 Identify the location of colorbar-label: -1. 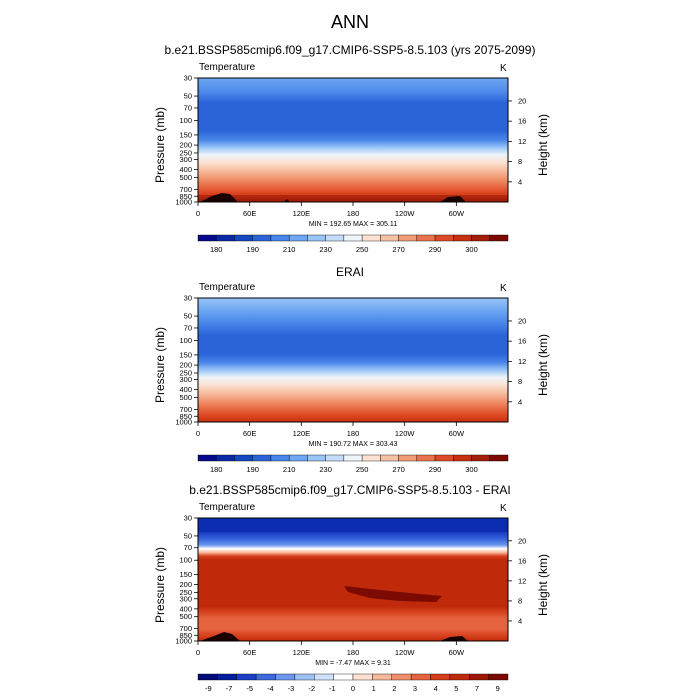
(332, 688).